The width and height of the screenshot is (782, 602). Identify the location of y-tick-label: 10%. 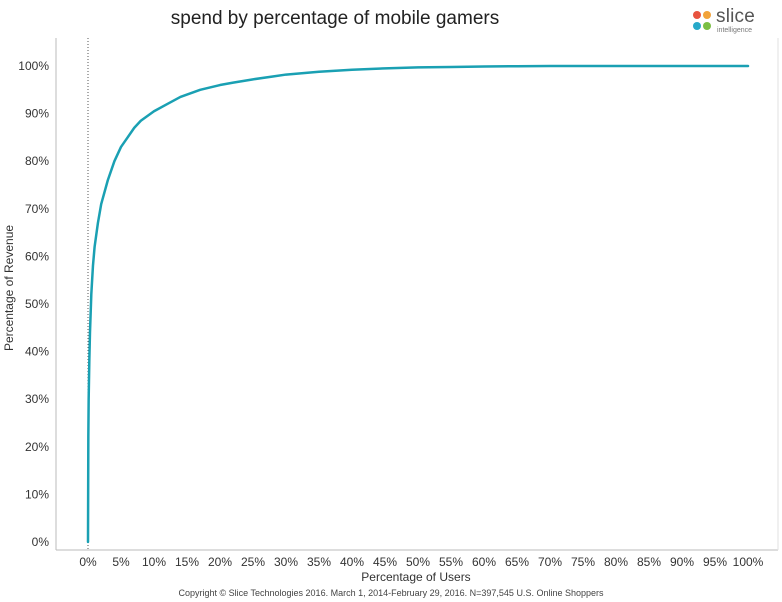
(37, 494).